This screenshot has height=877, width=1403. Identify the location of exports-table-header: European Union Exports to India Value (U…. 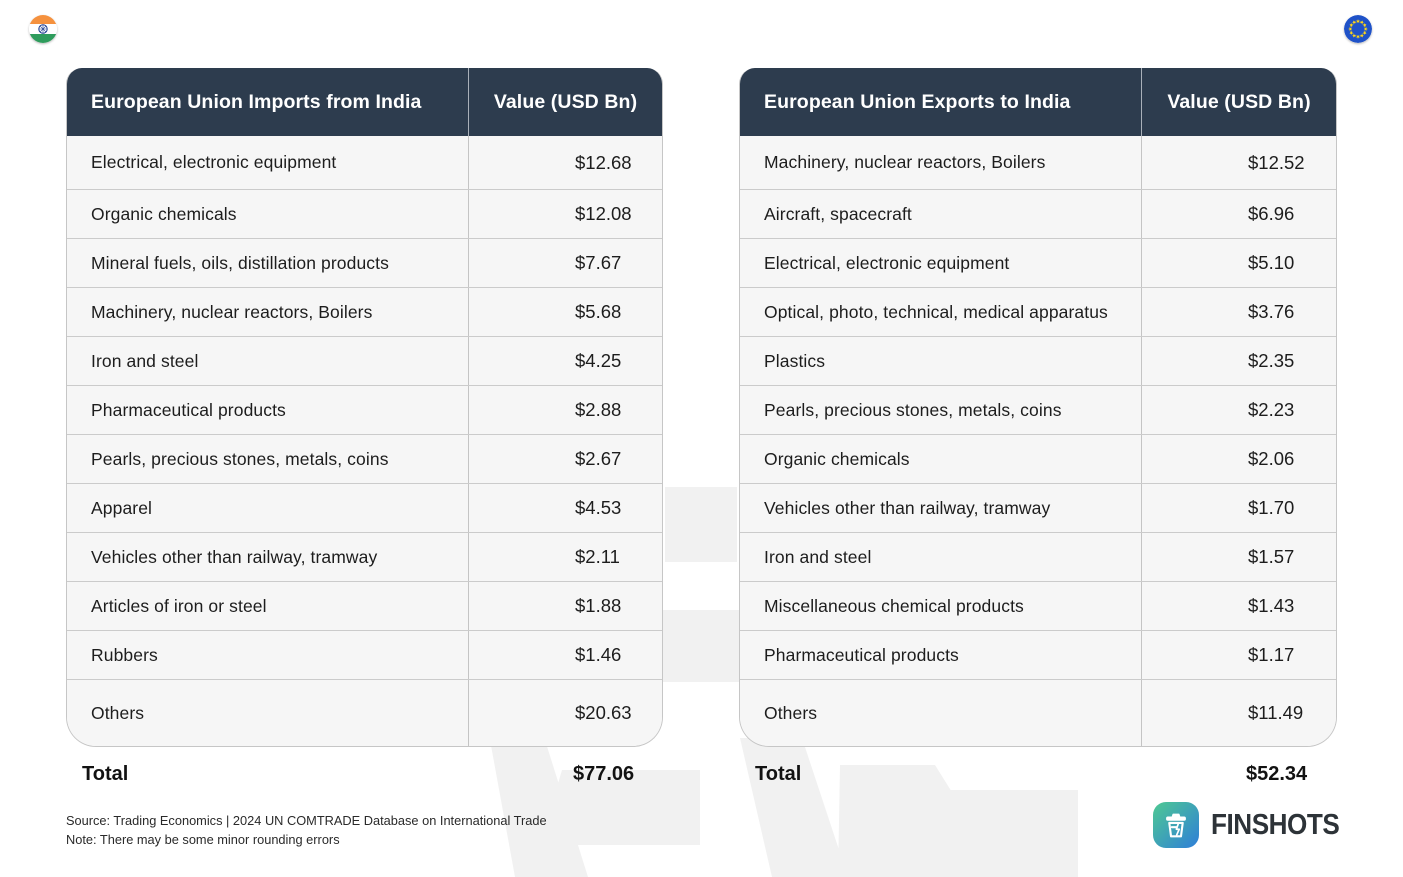
(1038, 102).